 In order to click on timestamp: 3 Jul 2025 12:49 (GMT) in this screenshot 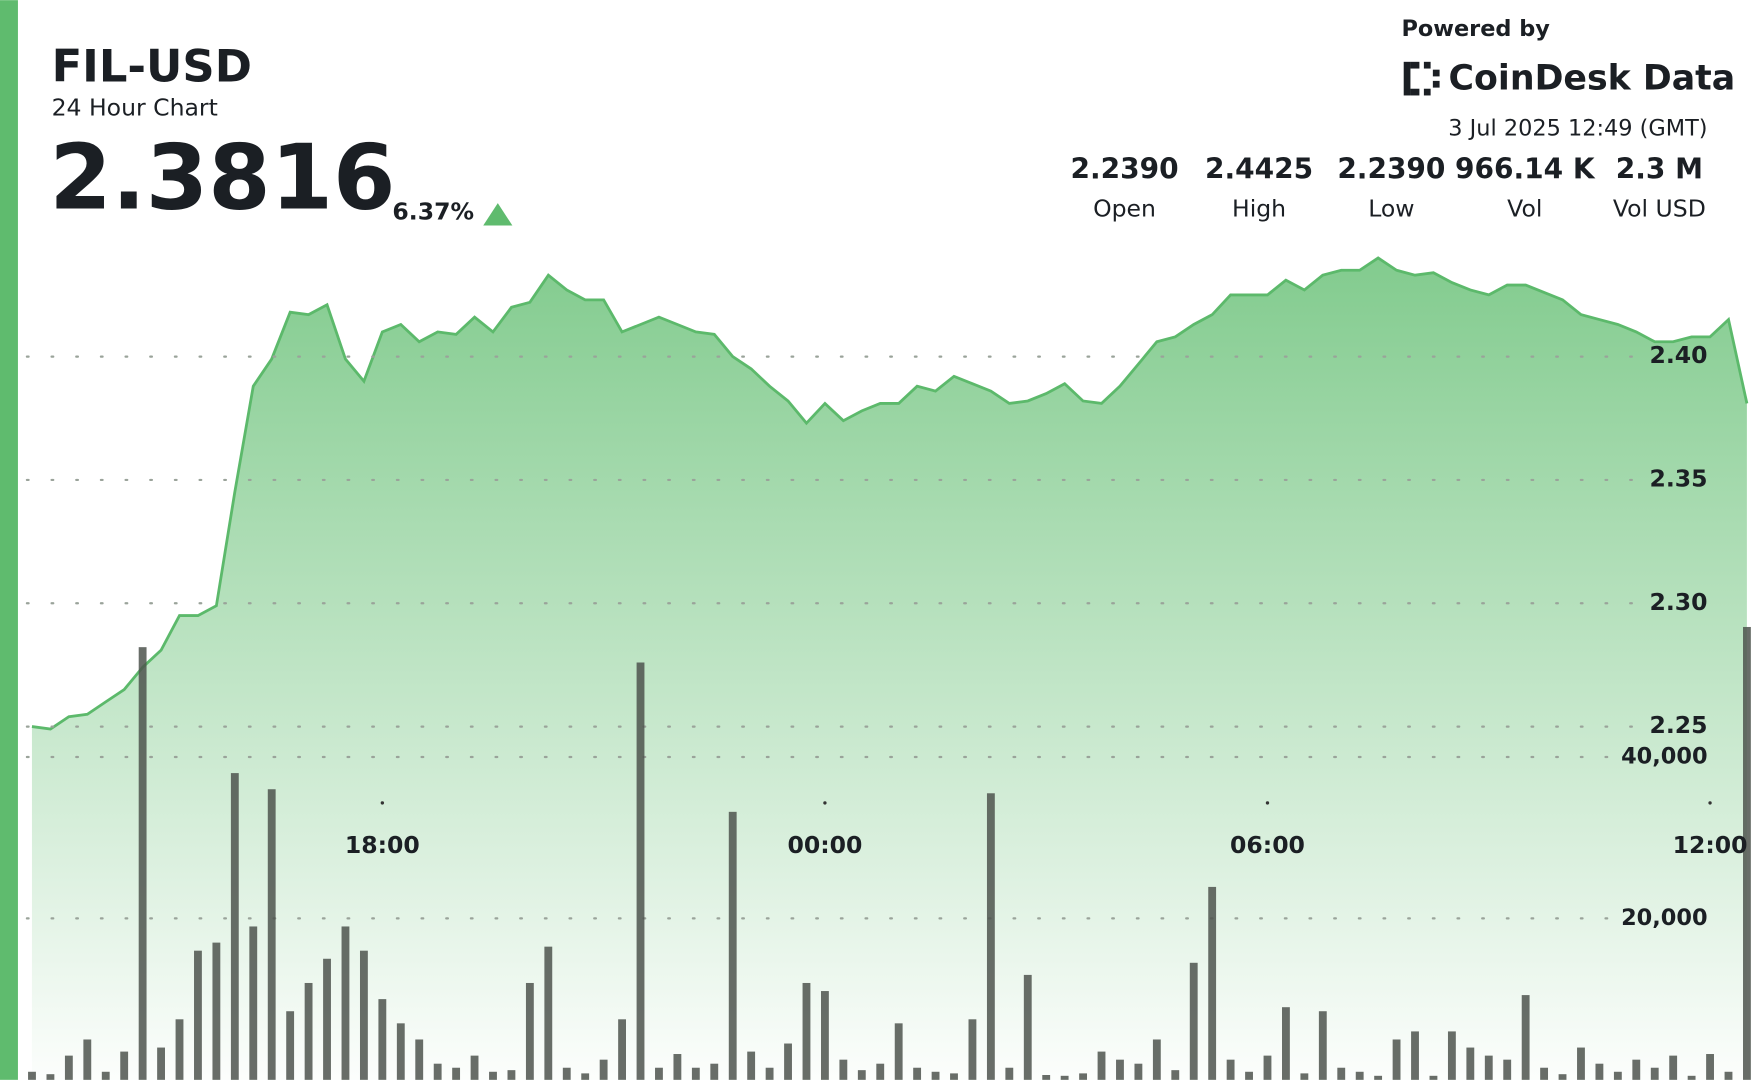, I will do `click(1577, 129)`.